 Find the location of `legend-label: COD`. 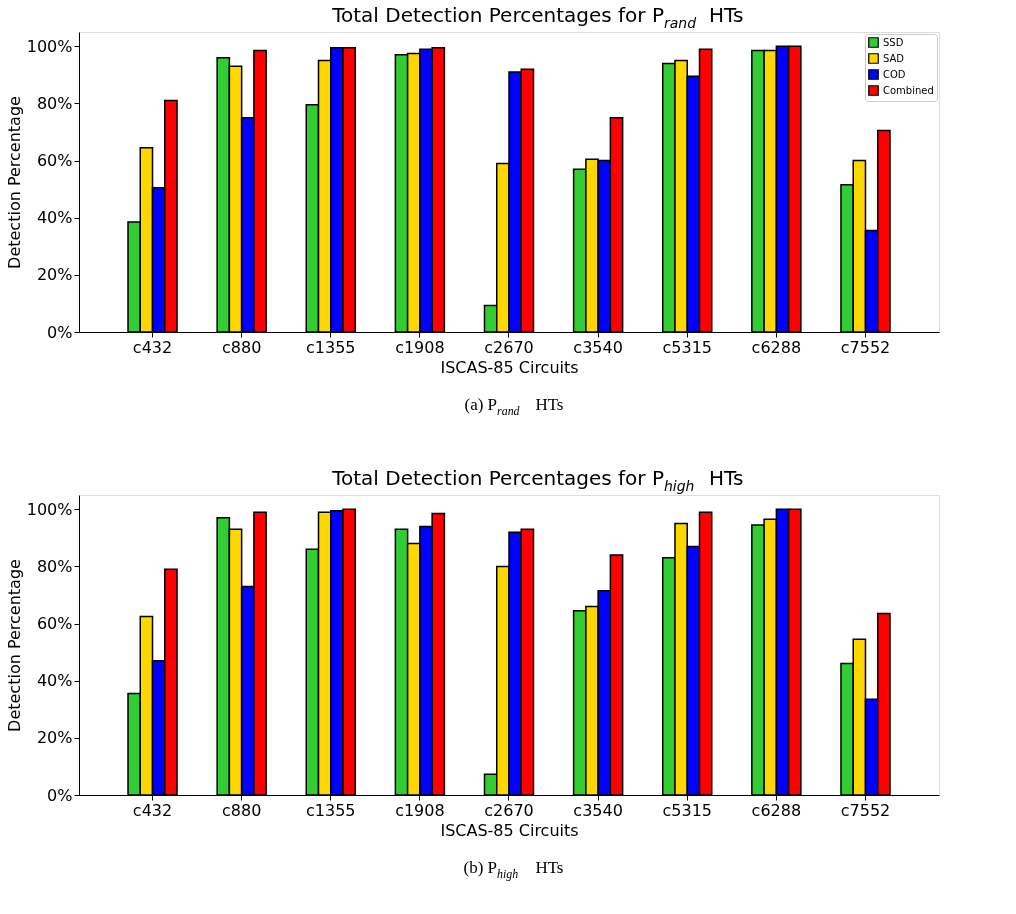

legend-label: COD is located at coordinates (894, 74).